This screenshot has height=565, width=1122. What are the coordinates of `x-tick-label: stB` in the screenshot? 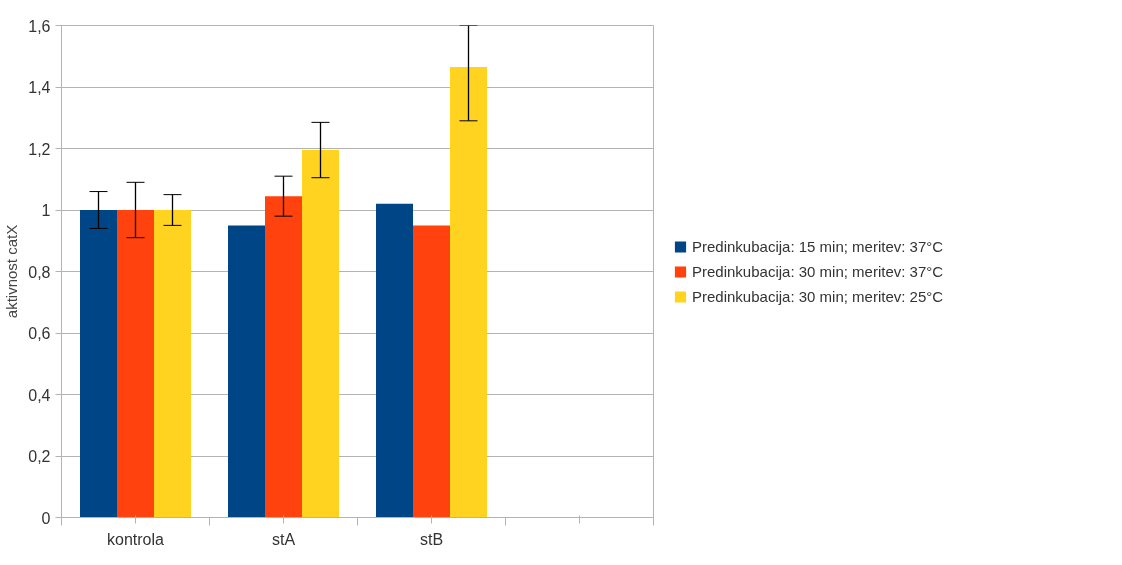 It's located at (431, 539).